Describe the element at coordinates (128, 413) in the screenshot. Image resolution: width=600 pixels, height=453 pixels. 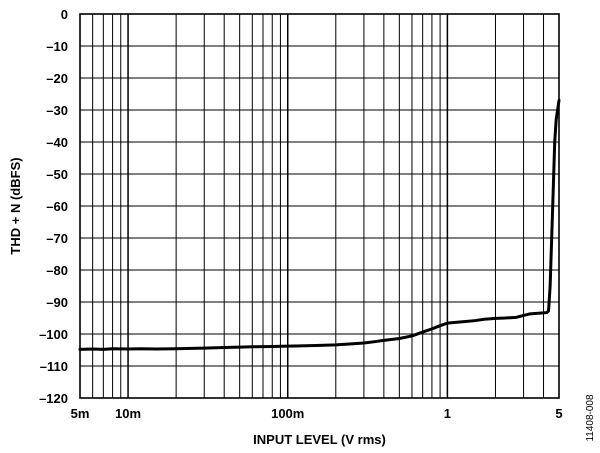
I see `x-tick-label: 10m` at that location.